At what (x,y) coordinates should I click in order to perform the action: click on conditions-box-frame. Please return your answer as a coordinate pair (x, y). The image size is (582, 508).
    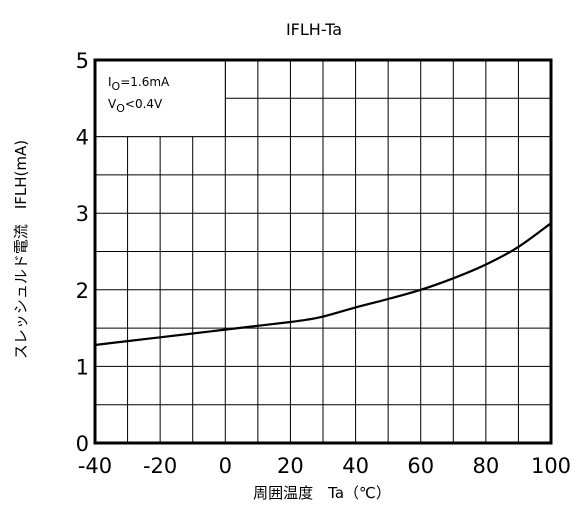
    Looking at the image, I should click on (160, 98).